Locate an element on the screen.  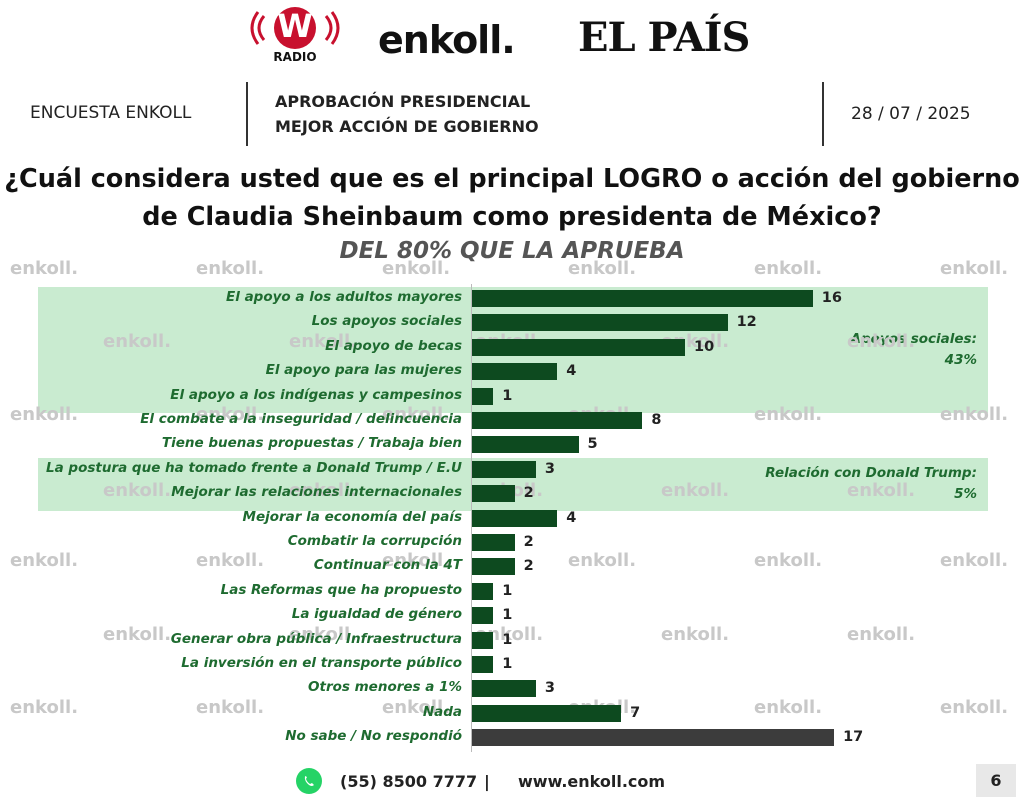
chart-subtitle: DEL 80% QUE LA APRUEBA is located at coordinates (512, 251).